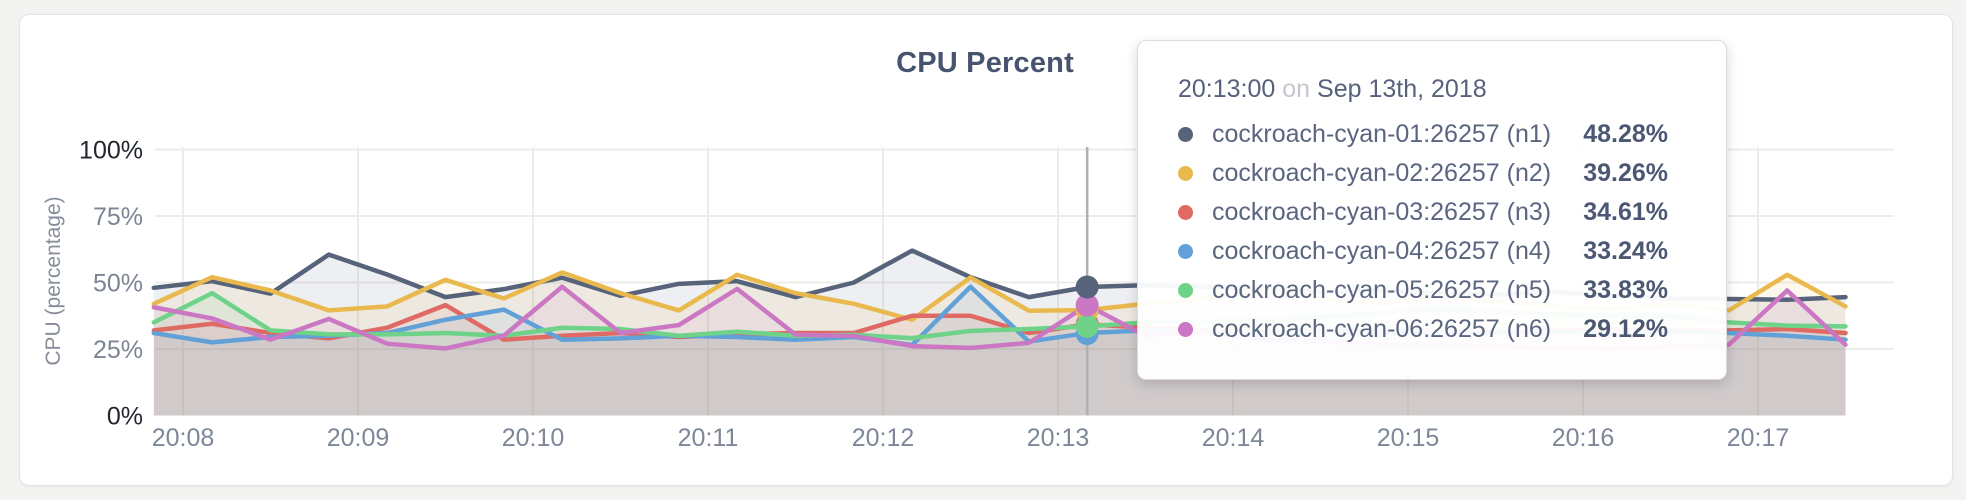  Describe the element at coordinates (118, 284) in the screenshot. I see `y-axis-tick-label: 50%` at that location.